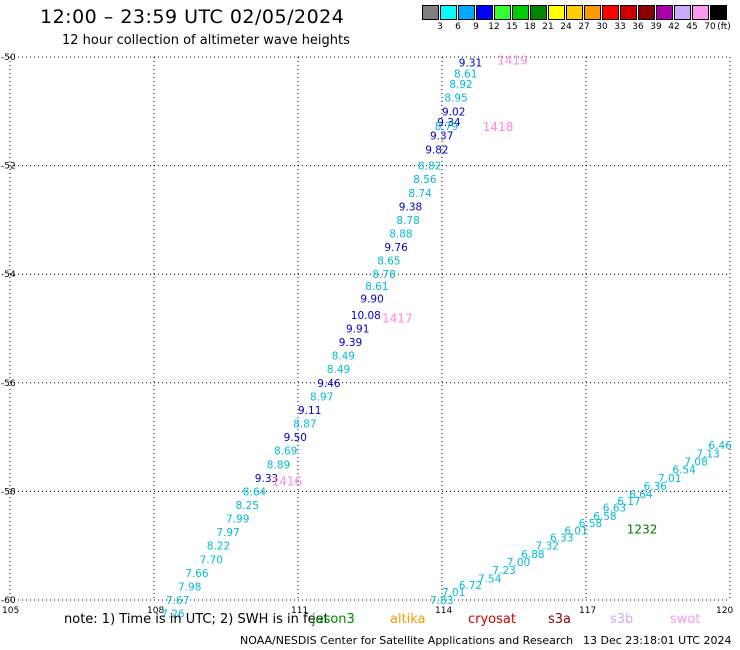 The image size is (740, 650). What do you see at coordinates (410, 207) in the screenshot?
I see `wave-height-label: 9.38` at bounding box center [410, 207].